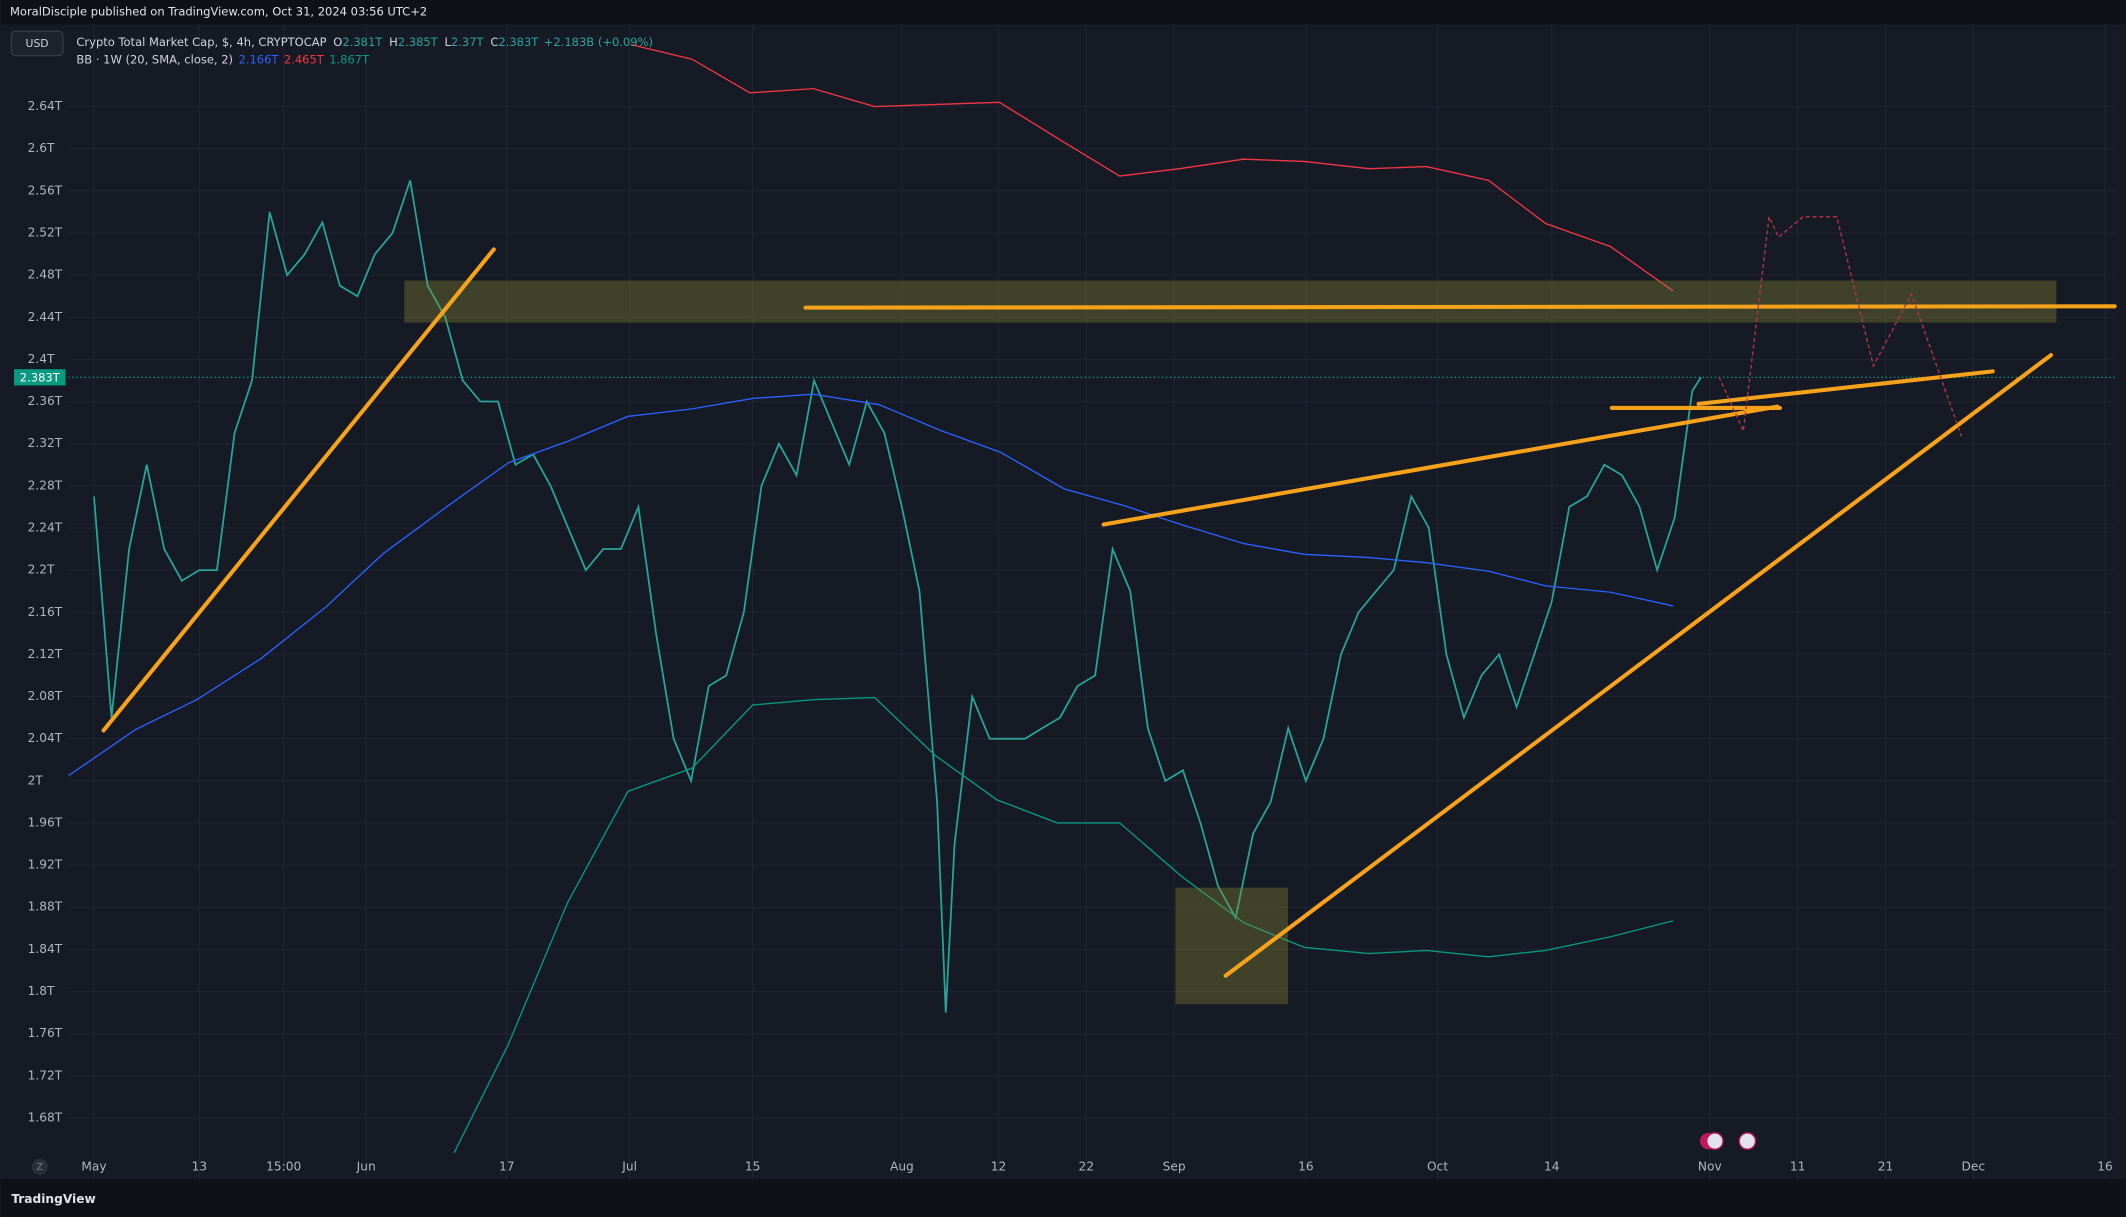  Describe the element at coordinates (1063, 12) in the screenshot. I see `top-bar` at that location.